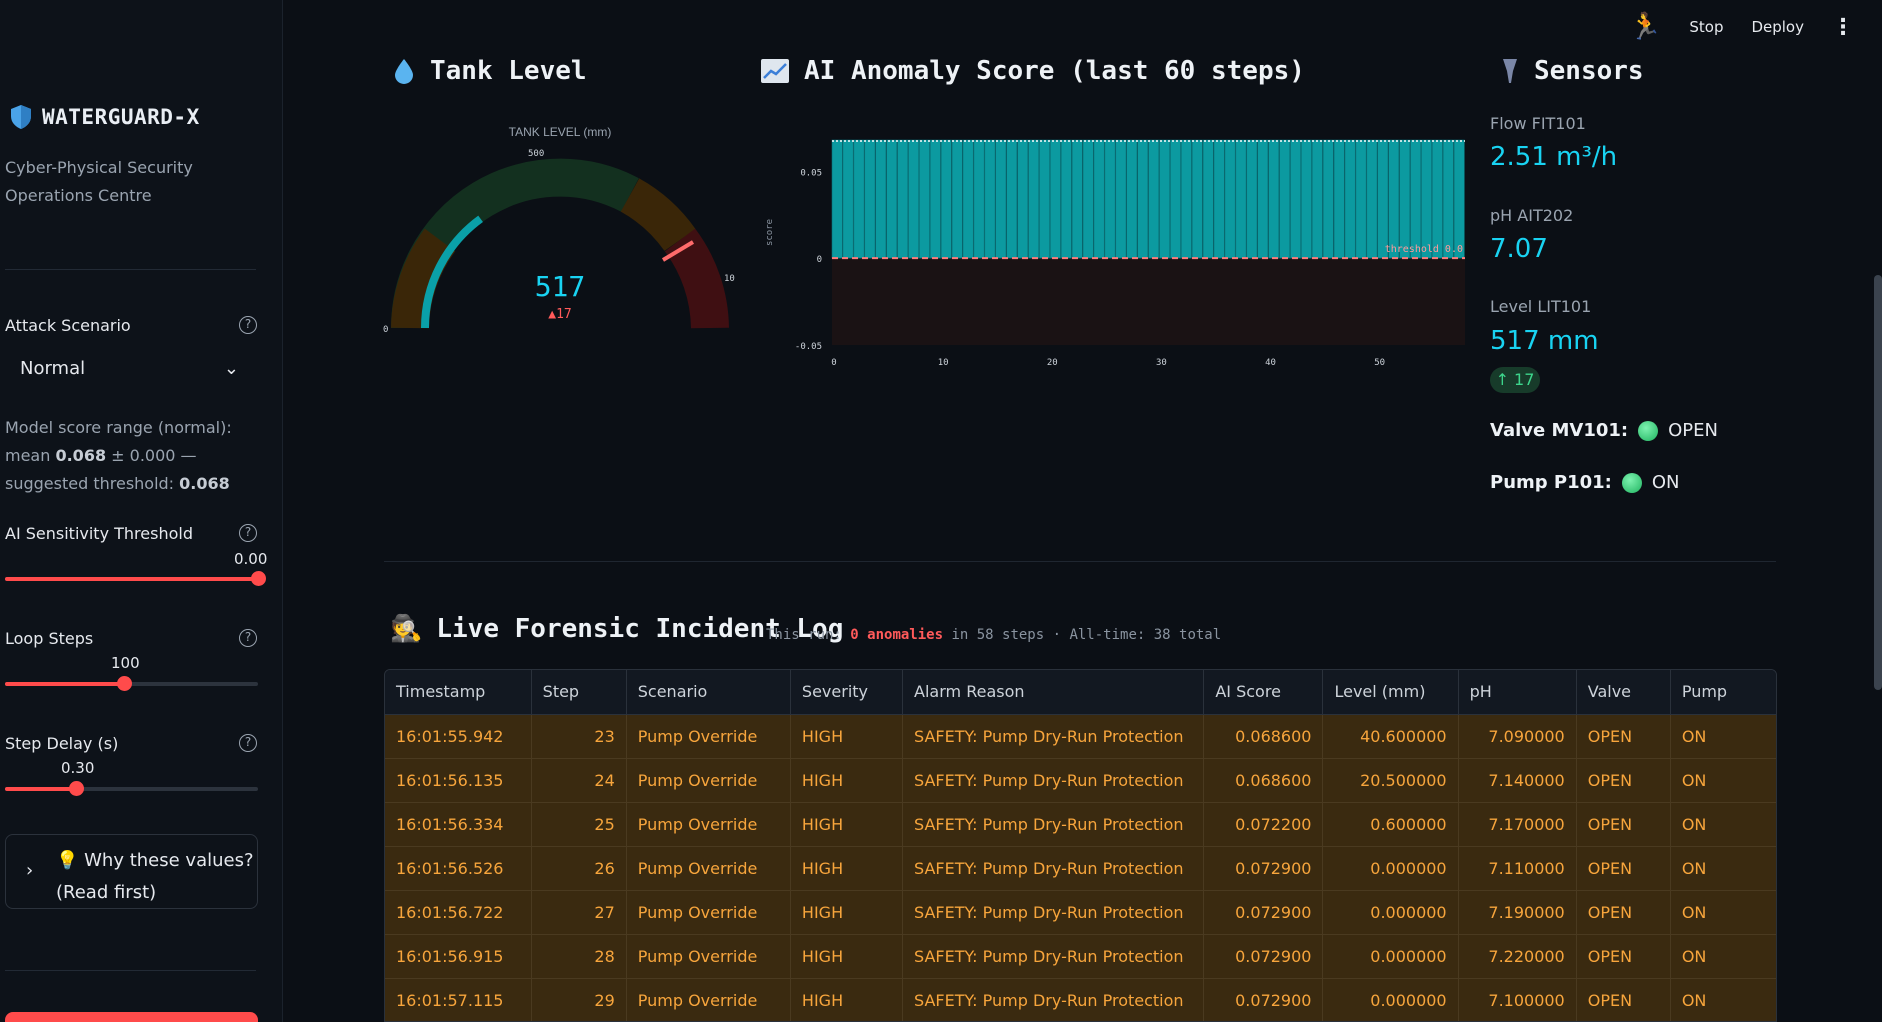  What do you see at coordinates (708, 692) in the screenshot?
I see `column-header: Scenario` at bounding box center [708, 692].